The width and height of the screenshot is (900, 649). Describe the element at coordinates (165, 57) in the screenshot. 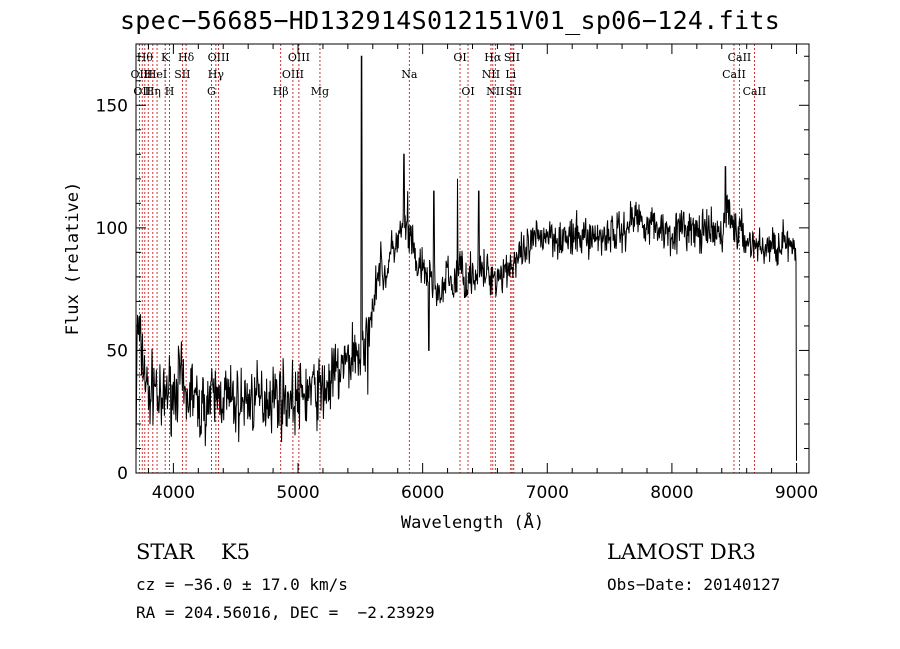

I see `line-label: K` at that location.